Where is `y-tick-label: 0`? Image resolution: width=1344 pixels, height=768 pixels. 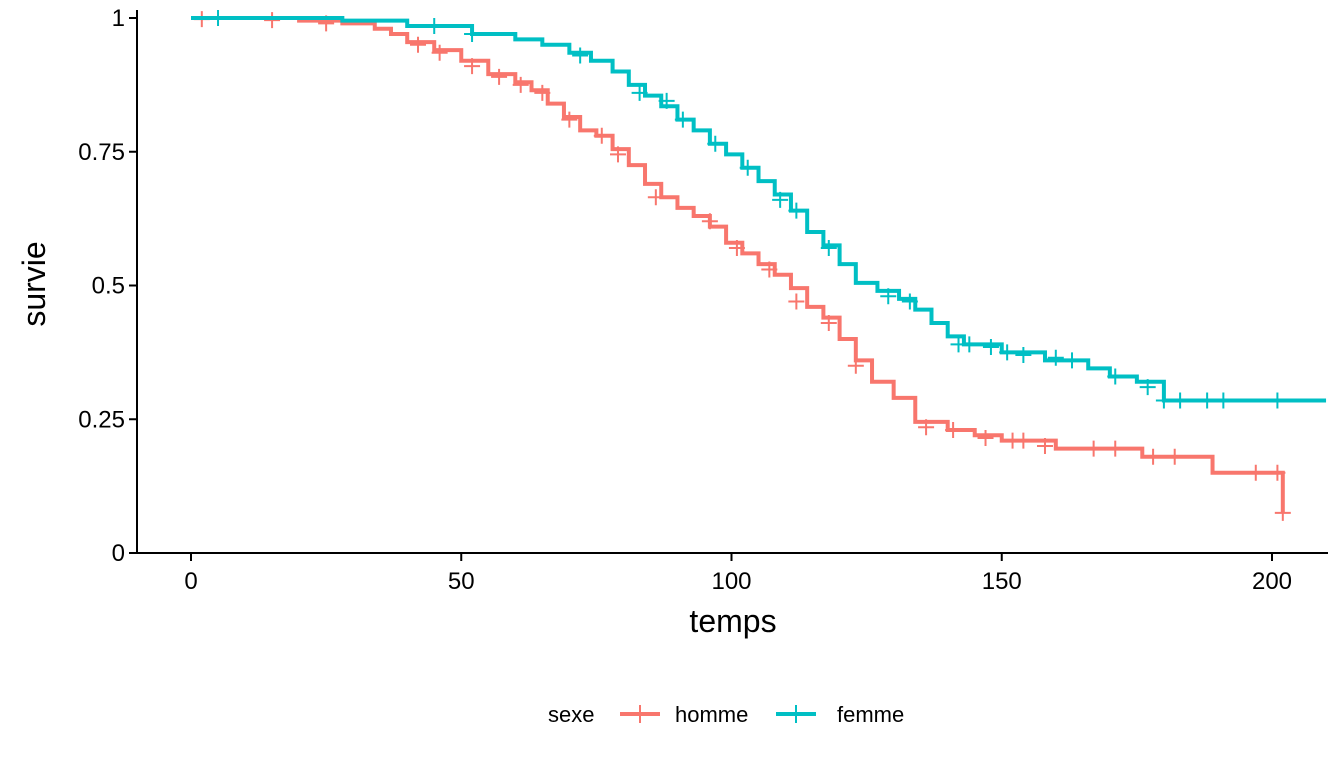 y-tick-label: 0 is located at coordinates (118, 553).